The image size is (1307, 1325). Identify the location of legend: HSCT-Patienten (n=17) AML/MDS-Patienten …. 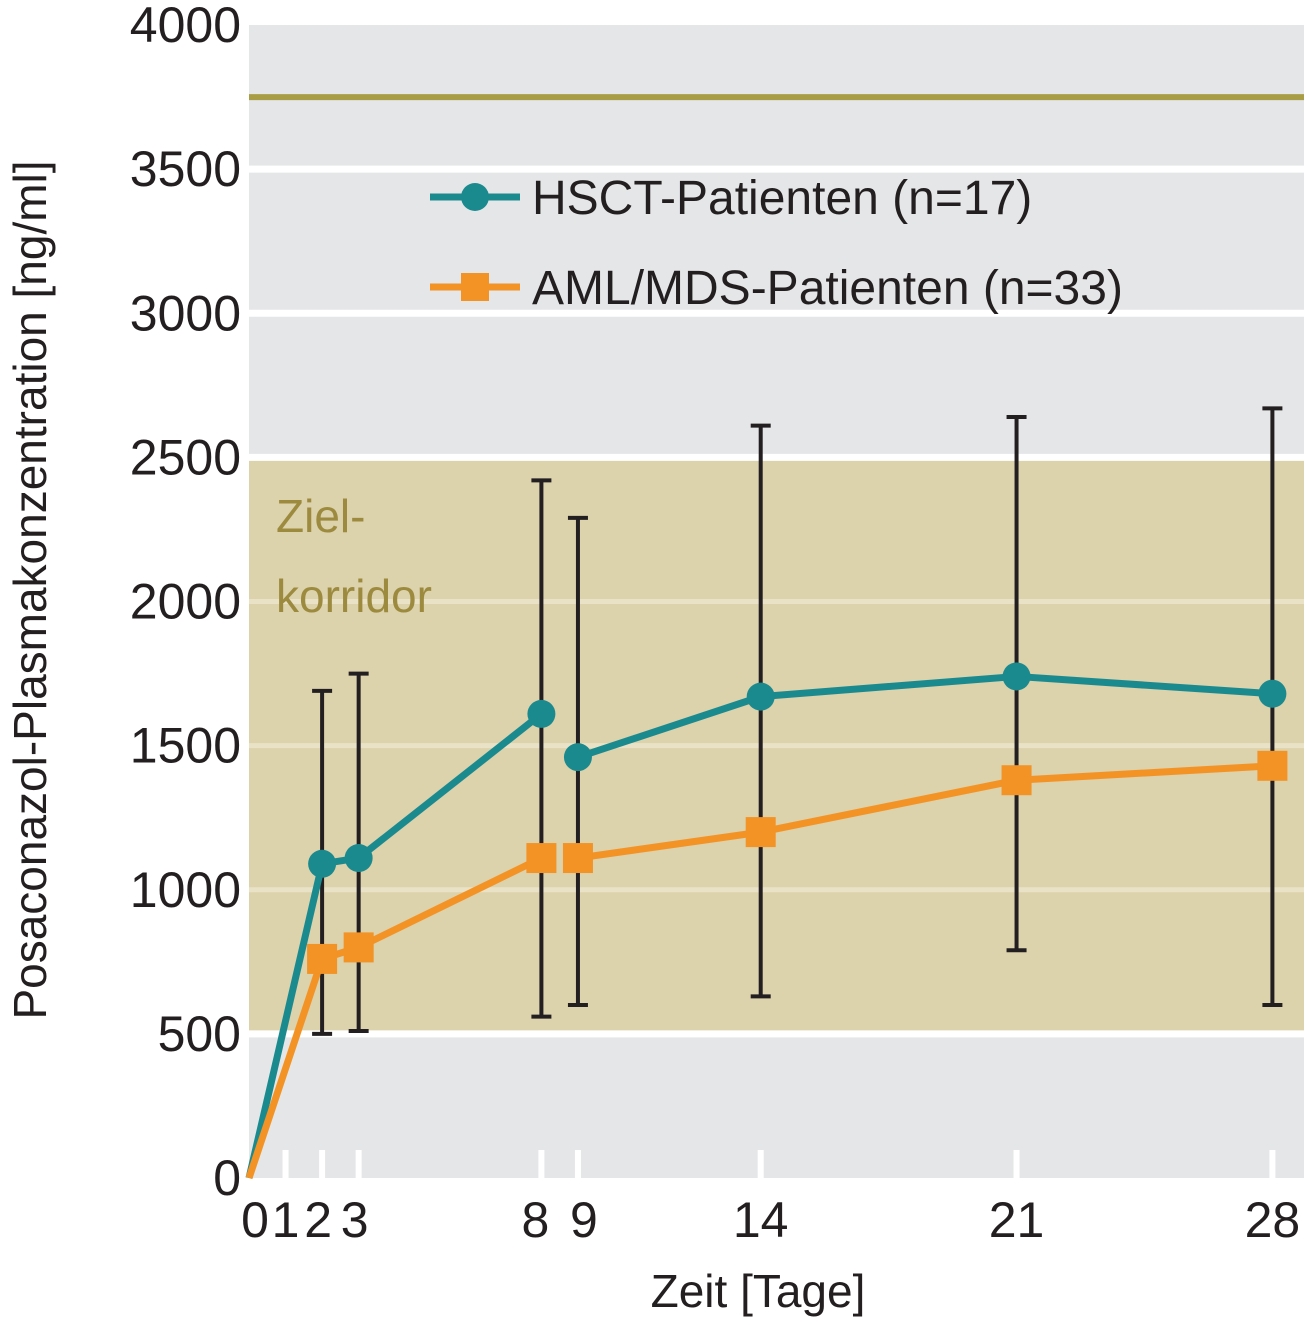
(776, 243).